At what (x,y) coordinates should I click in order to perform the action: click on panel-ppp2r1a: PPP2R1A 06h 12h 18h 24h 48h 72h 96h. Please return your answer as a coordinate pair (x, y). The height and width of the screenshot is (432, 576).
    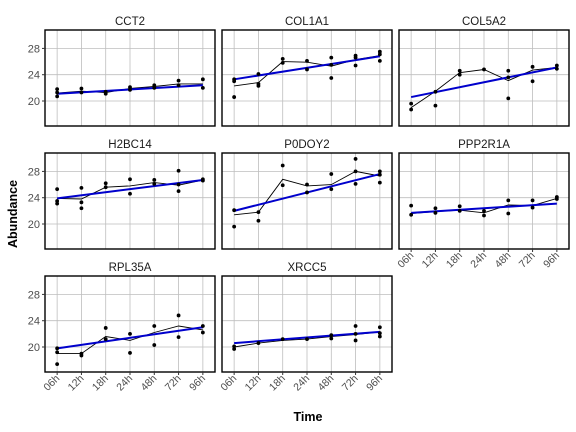
    Looking at the image, I should click on (482, 205).